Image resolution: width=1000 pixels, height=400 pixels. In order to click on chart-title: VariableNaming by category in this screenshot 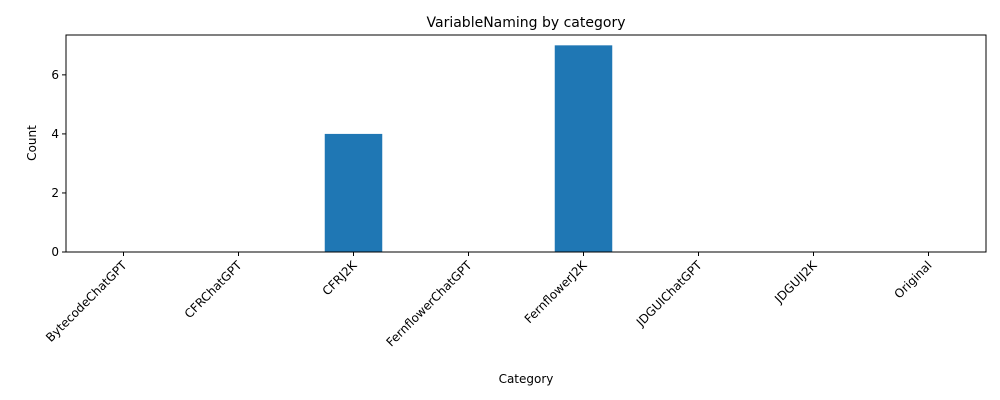, I will do `click(526, 23)`.